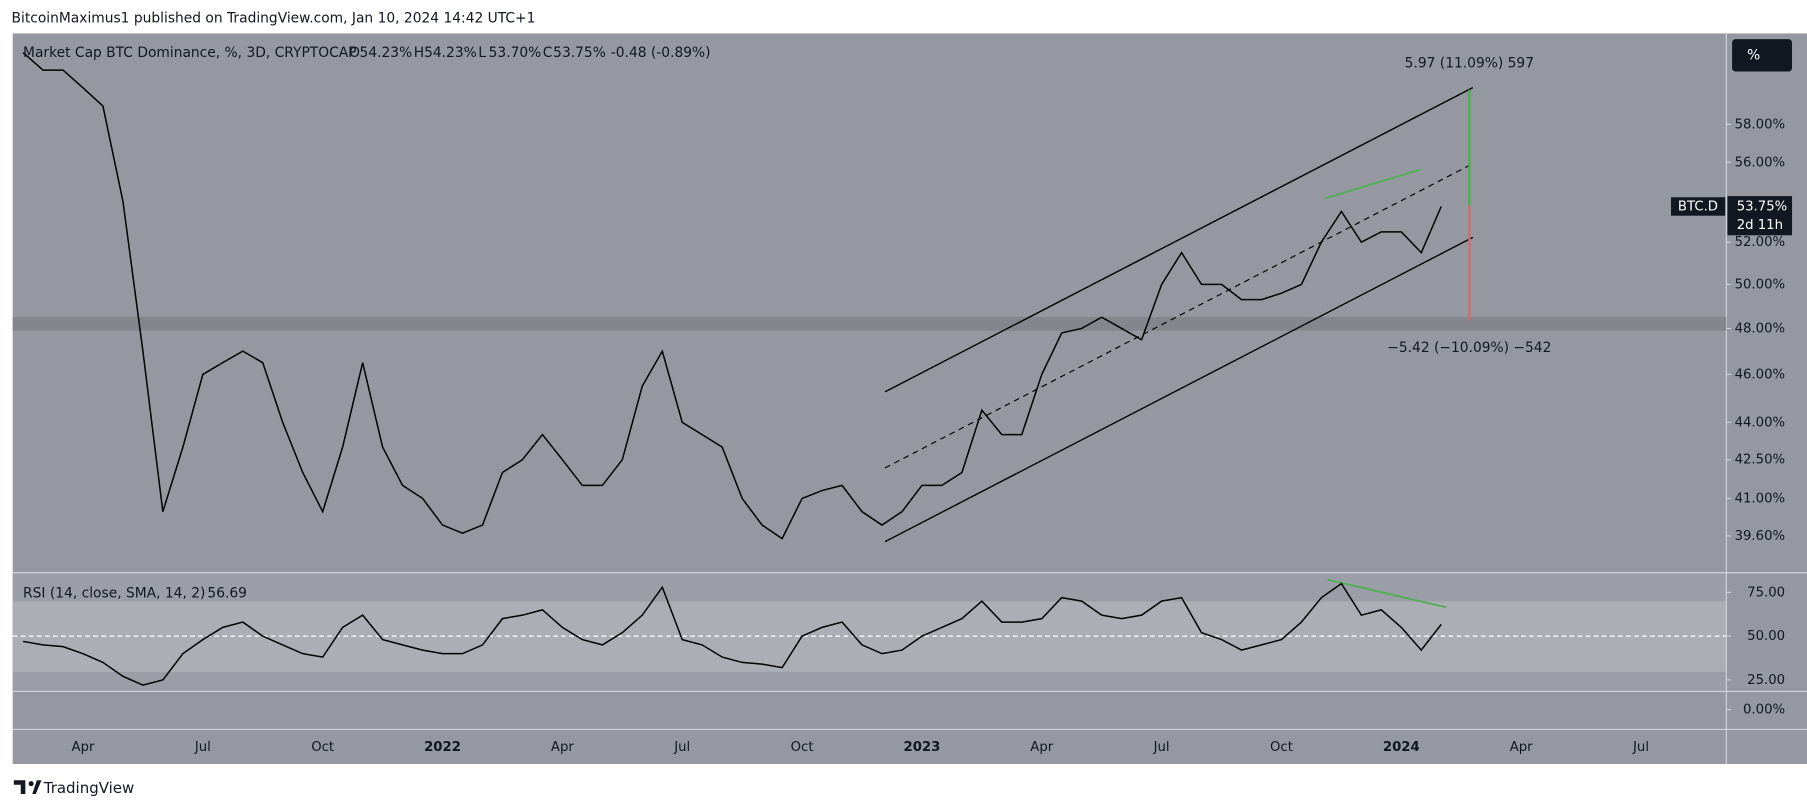  What do you see at coordinates (482, 53) in the screenshot?
I see `ohlc-key: L` at bounding box center [482, 53].